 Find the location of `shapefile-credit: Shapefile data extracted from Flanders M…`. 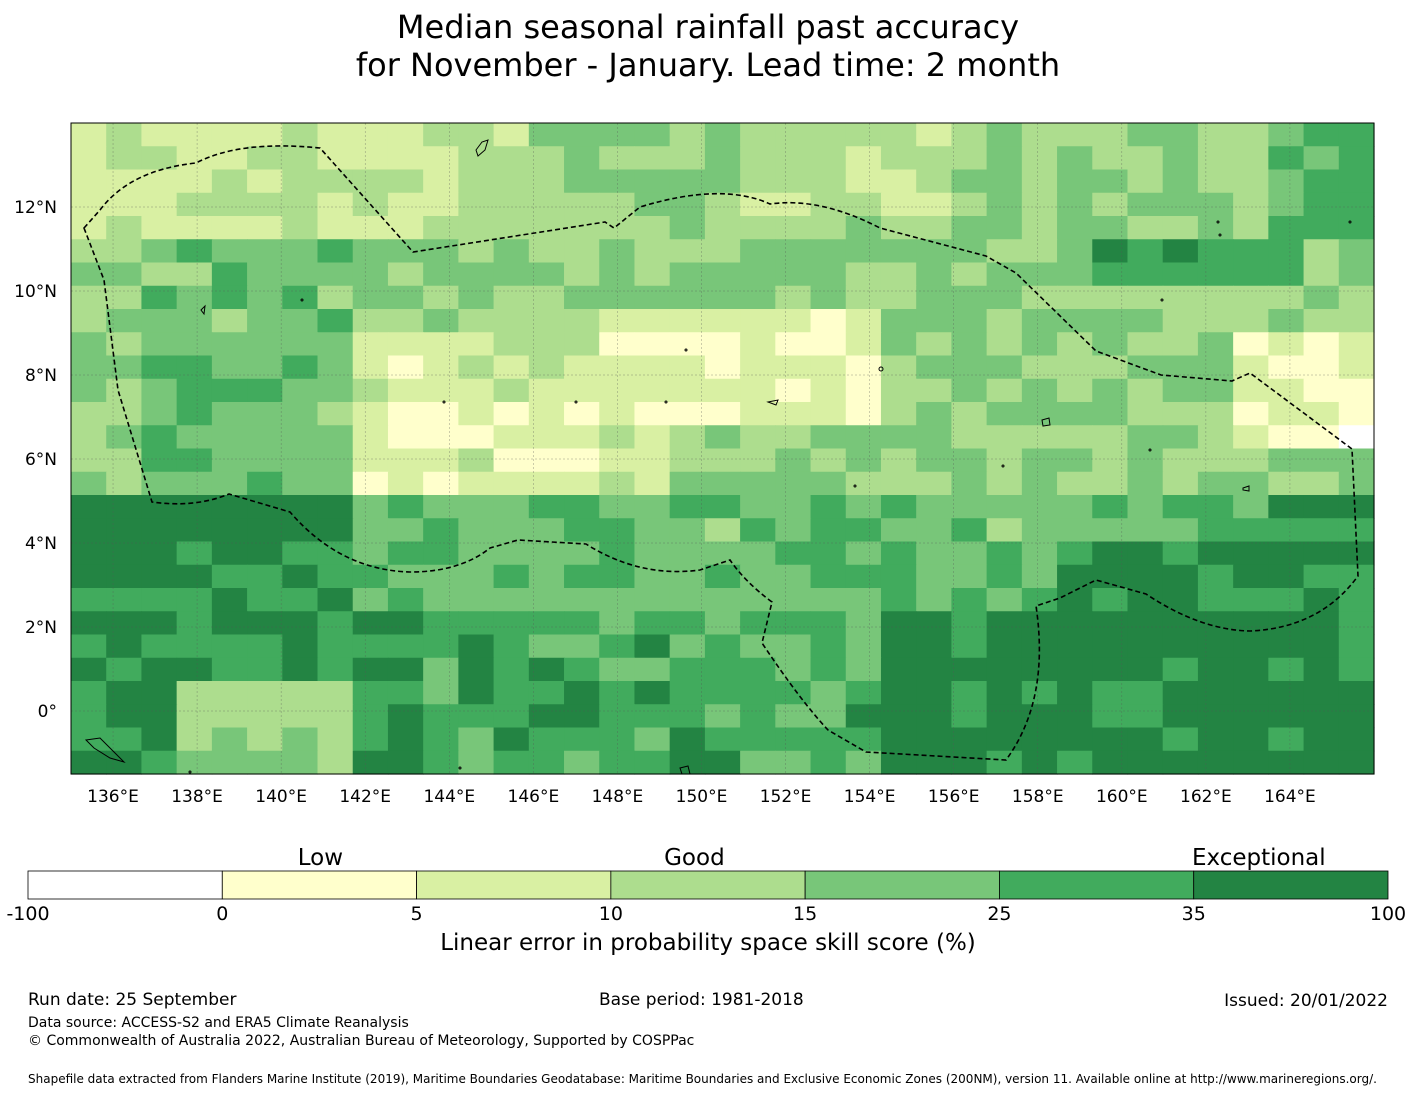

shapefile-credit: Shapefile data extracted from Flanders M… is located at coordinates (702, 1079).